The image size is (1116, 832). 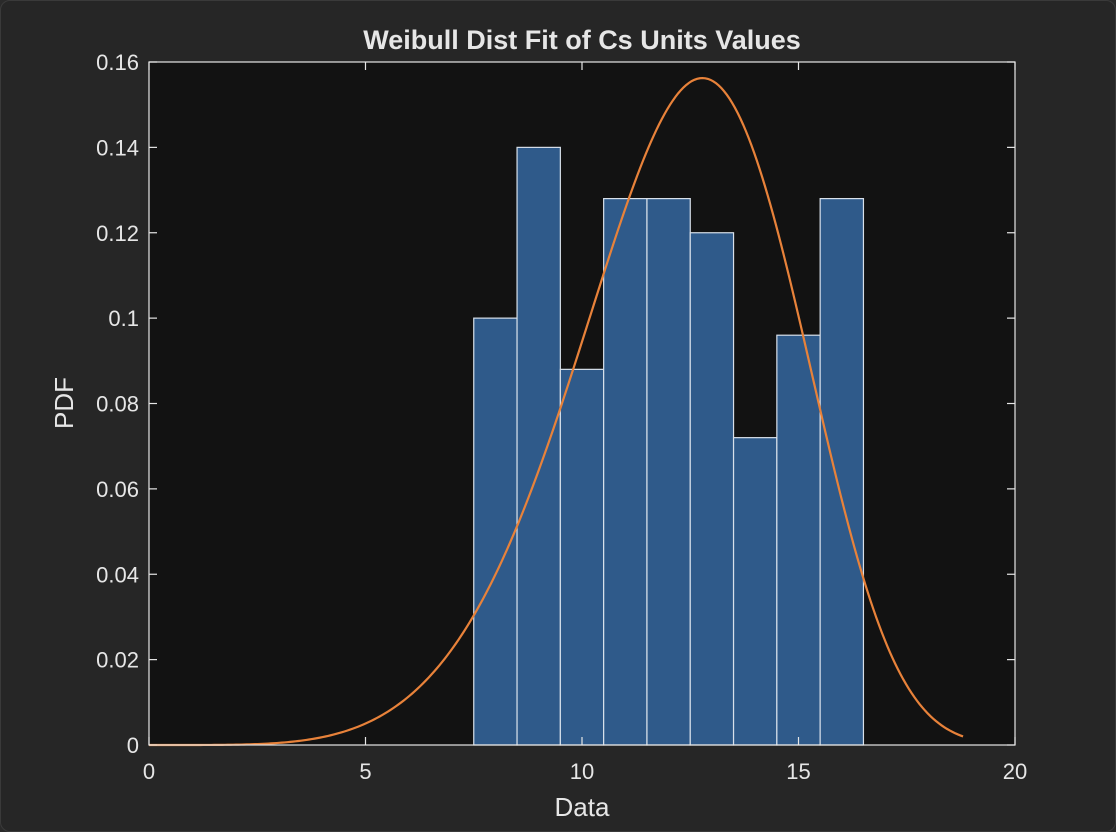 I want to click on x-tick-label: 10, so click(x=582, y=771).